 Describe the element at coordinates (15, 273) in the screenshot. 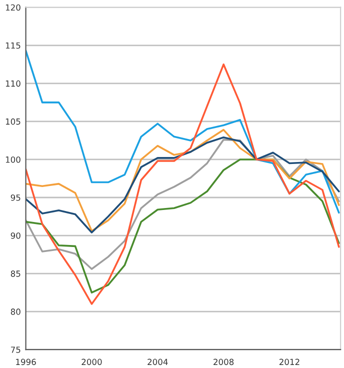

I see `y-tick-label: 85` at that location.